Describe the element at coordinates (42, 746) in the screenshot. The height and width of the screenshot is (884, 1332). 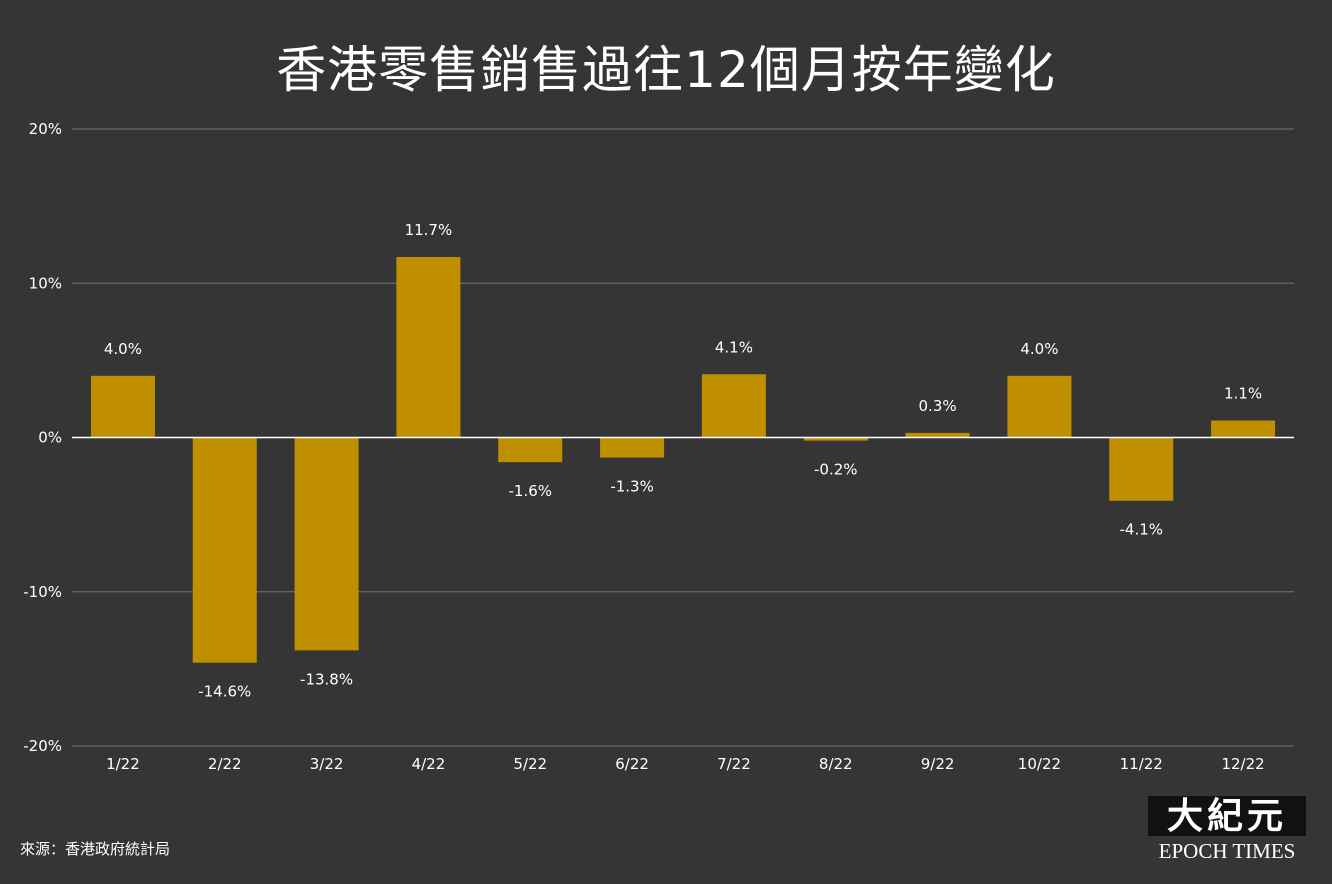
I see `y-tick-label: -20%` at that location.